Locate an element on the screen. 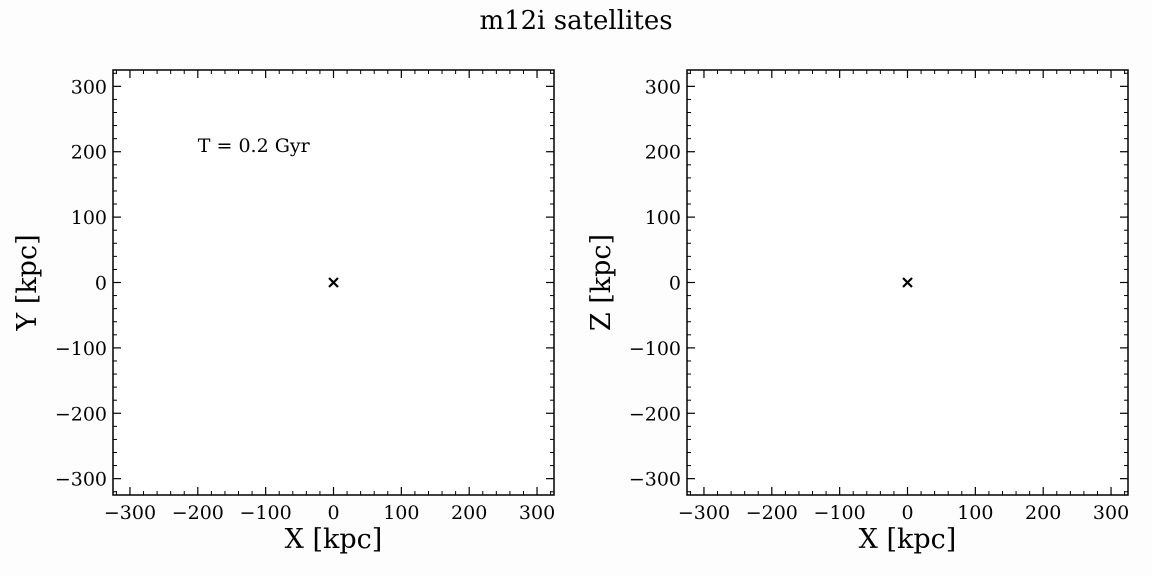 This screenshot has height=576, width=1152. figure-title: m12i satellites is located at coordinates (576, 21).